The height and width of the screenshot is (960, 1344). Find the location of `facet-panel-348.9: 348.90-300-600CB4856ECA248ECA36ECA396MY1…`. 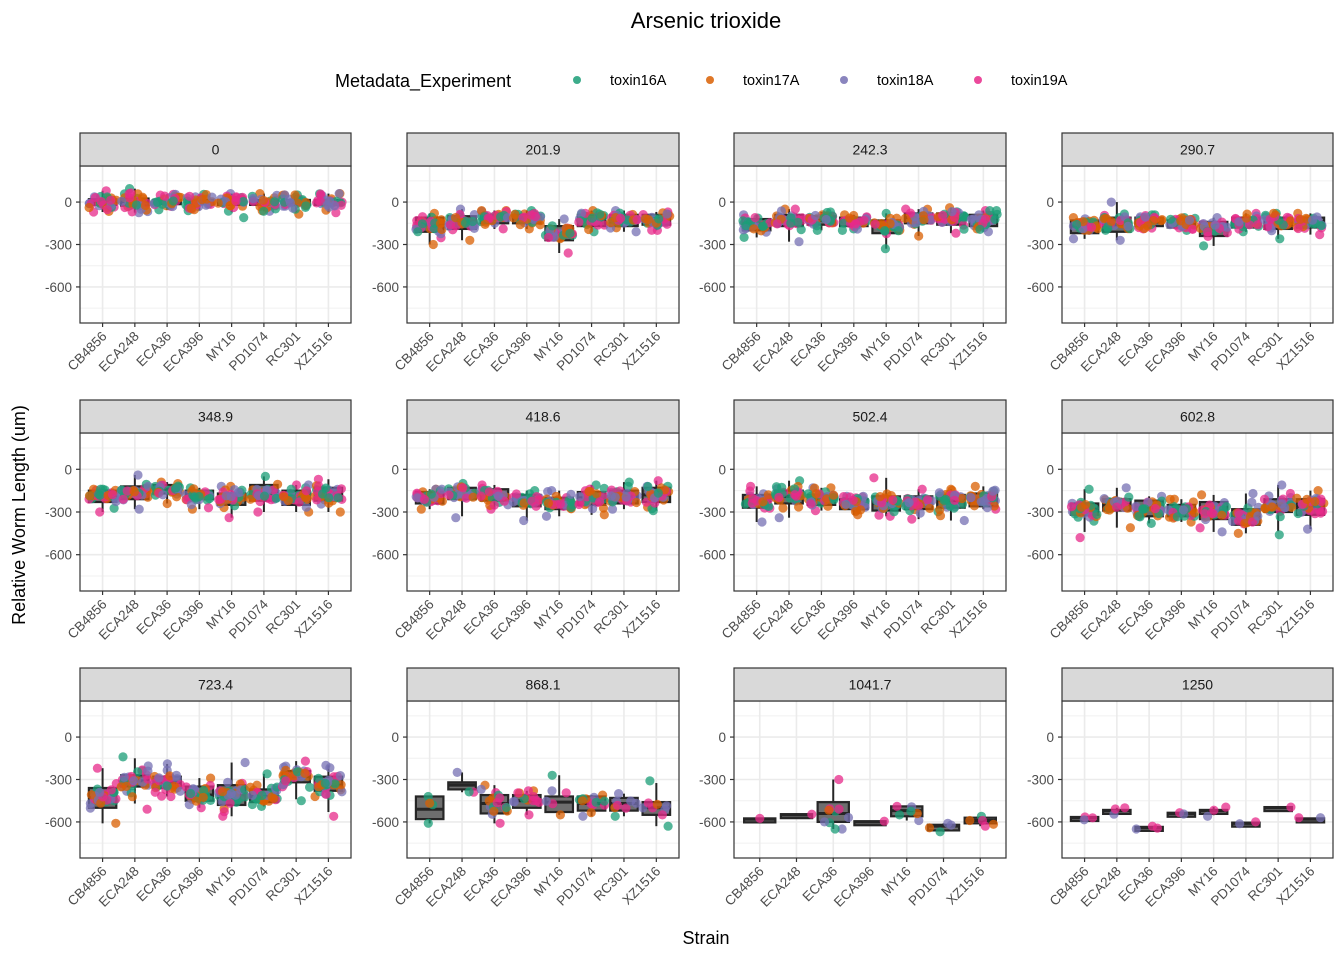

facet-panel-348.9: 348.90-300-600CB4856ECA248ECA36ECA396MY1… is located at coordinates (198, 521).